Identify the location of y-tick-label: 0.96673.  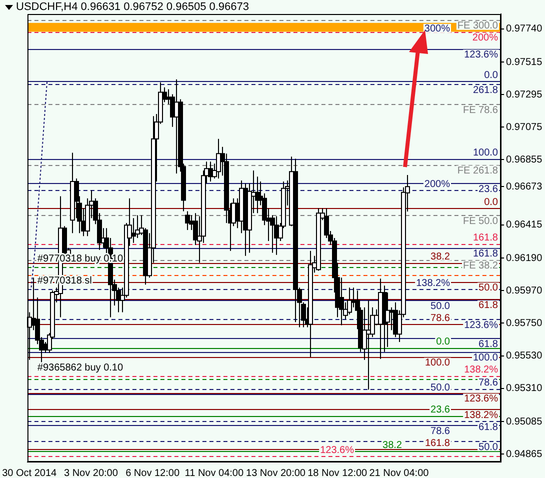
(524, 186).